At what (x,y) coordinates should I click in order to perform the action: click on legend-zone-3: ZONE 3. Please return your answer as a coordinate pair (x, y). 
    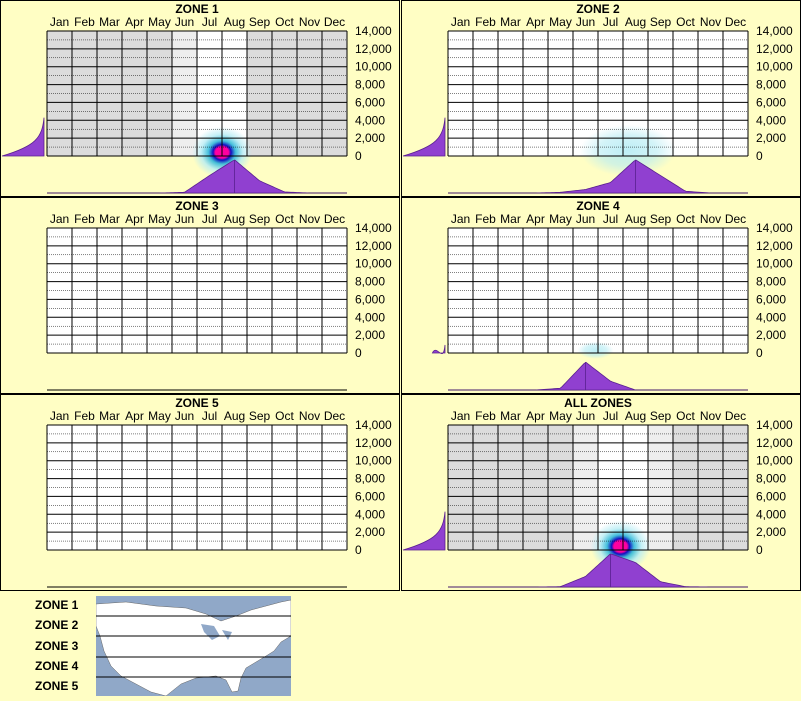
    Looking at the image, I should click on (57, 646).